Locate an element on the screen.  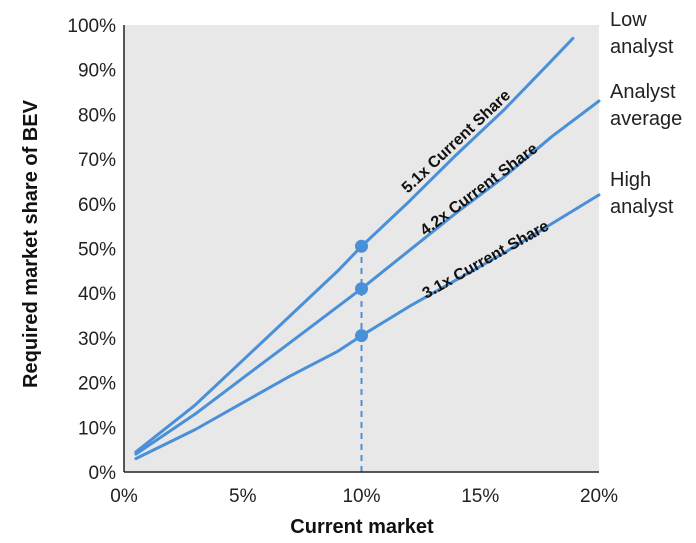
y-tick-label: 40% is located at coordinates (97, 294).